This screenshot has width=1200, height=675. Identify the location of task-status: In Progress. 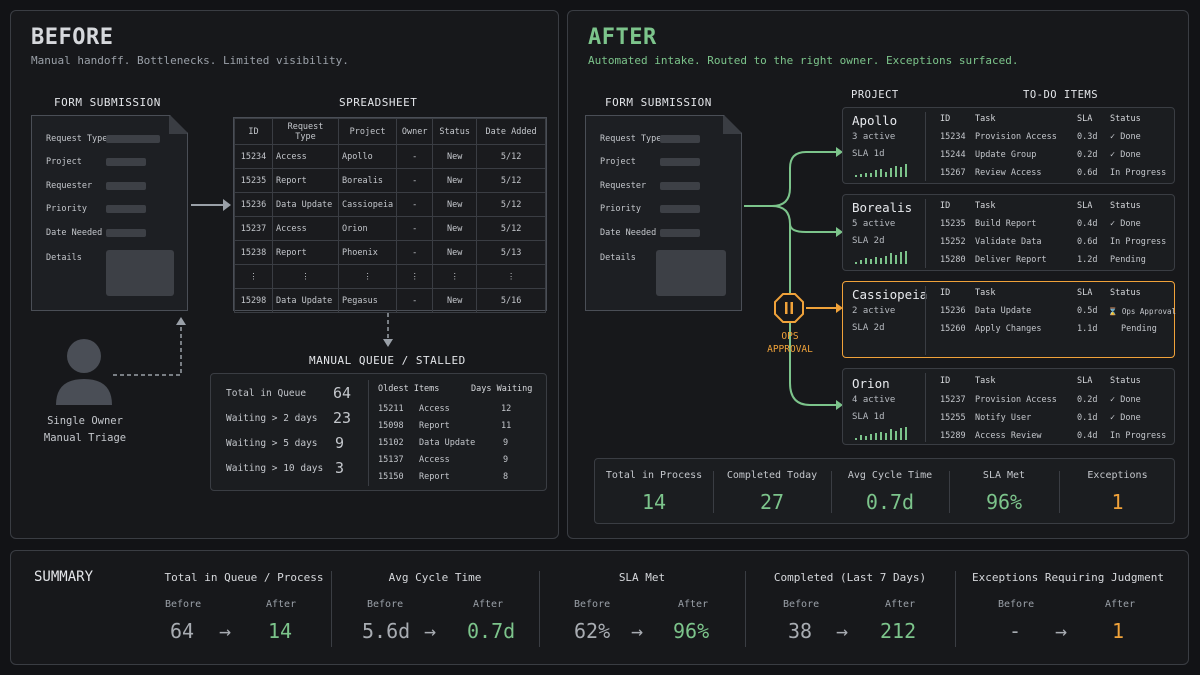
(1138, 173).